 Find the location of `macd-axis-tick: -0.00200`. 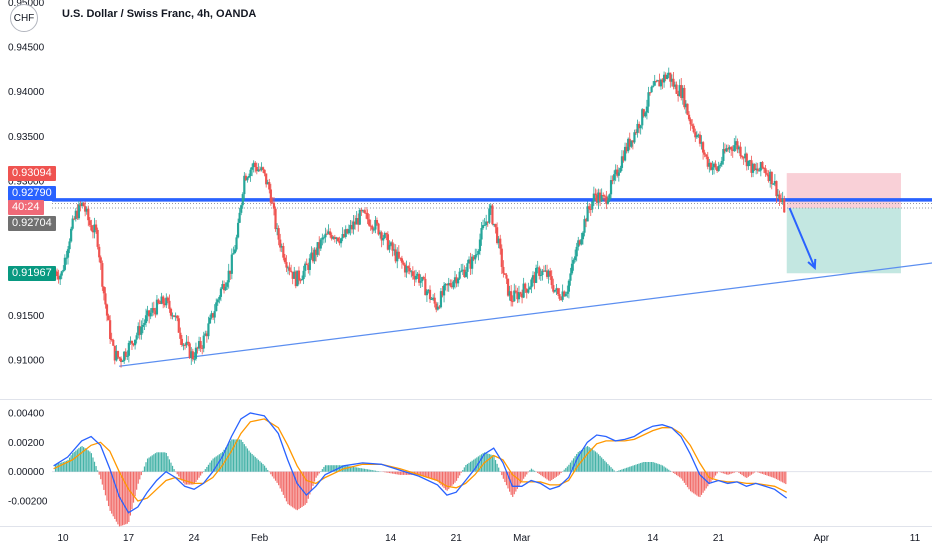

macd-axis-tick: -0.00200 is located at coordinates (28, 502).